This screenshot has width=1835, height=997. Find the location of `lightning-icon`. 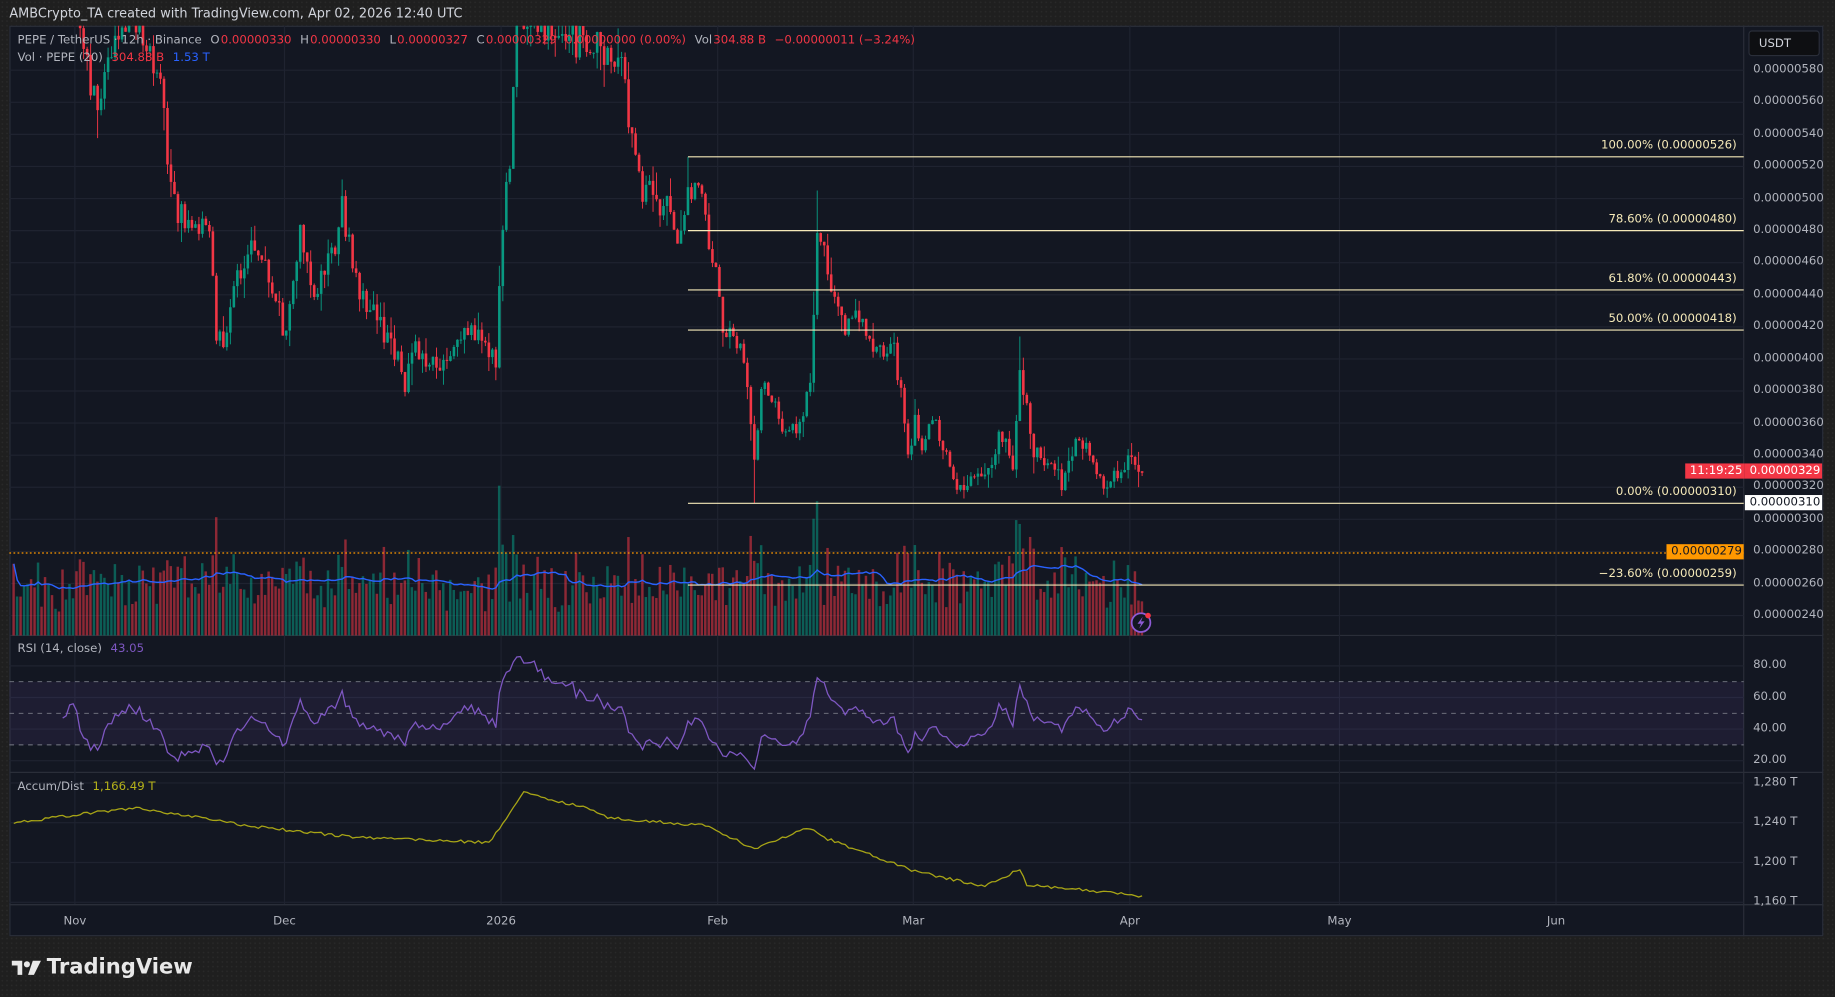

lightning-icon is located at coordinates (1141, 622).